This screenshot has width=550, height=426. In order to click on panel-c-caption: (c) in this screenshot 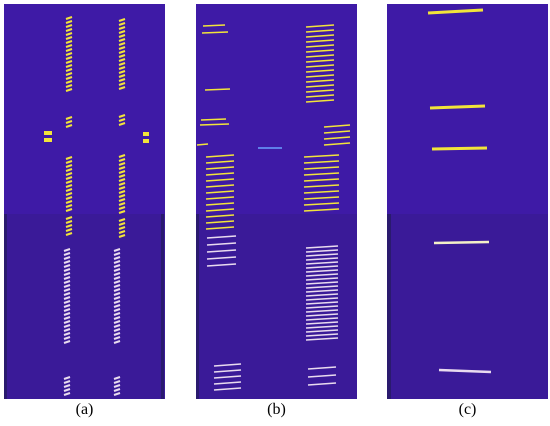, I will do `click(467, 409)`.